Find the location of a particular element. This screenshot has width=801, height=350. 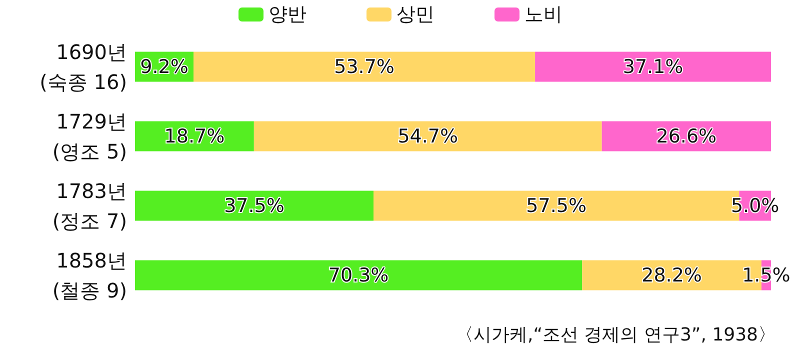

data-label: 54.7% is located at coordinates (428, 136).